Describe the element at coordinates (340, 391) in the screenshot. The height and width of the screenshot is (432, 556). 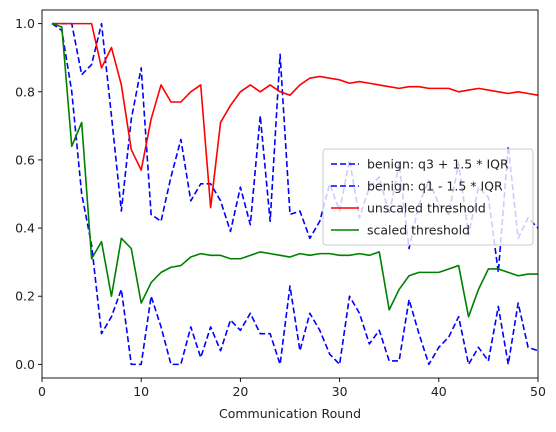
I see `x-tick-label: 30` at that location.